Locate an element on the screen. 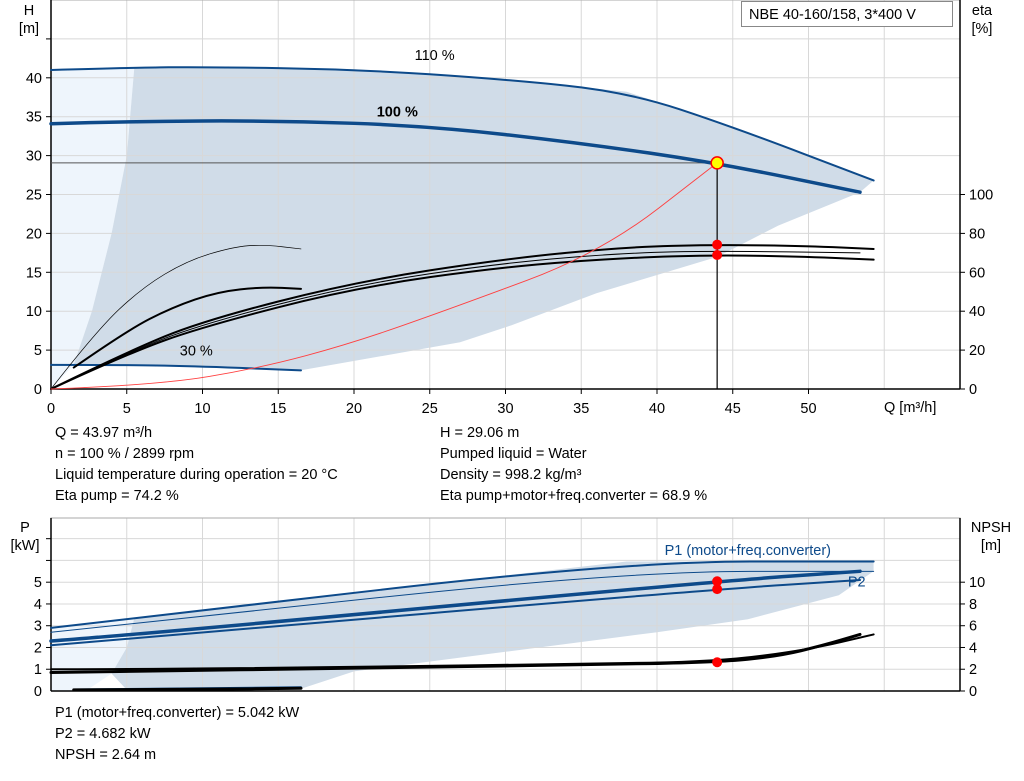  x-tick-label: 20 is located at coordinates (354, 409).